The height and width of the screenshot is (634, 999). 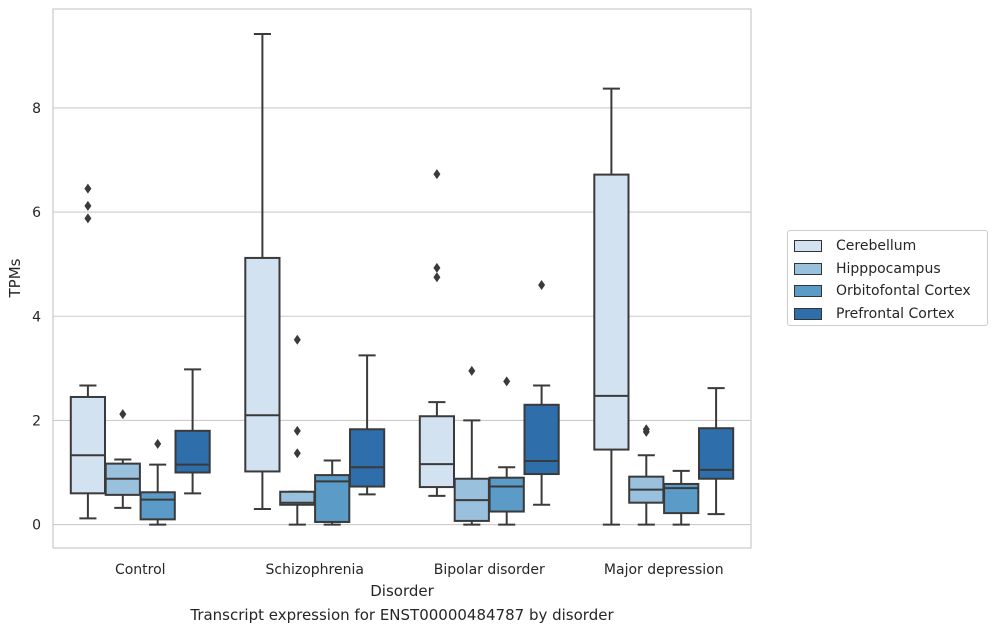 I want to click on y-tick-label: 0, so click(x=36, y=526).